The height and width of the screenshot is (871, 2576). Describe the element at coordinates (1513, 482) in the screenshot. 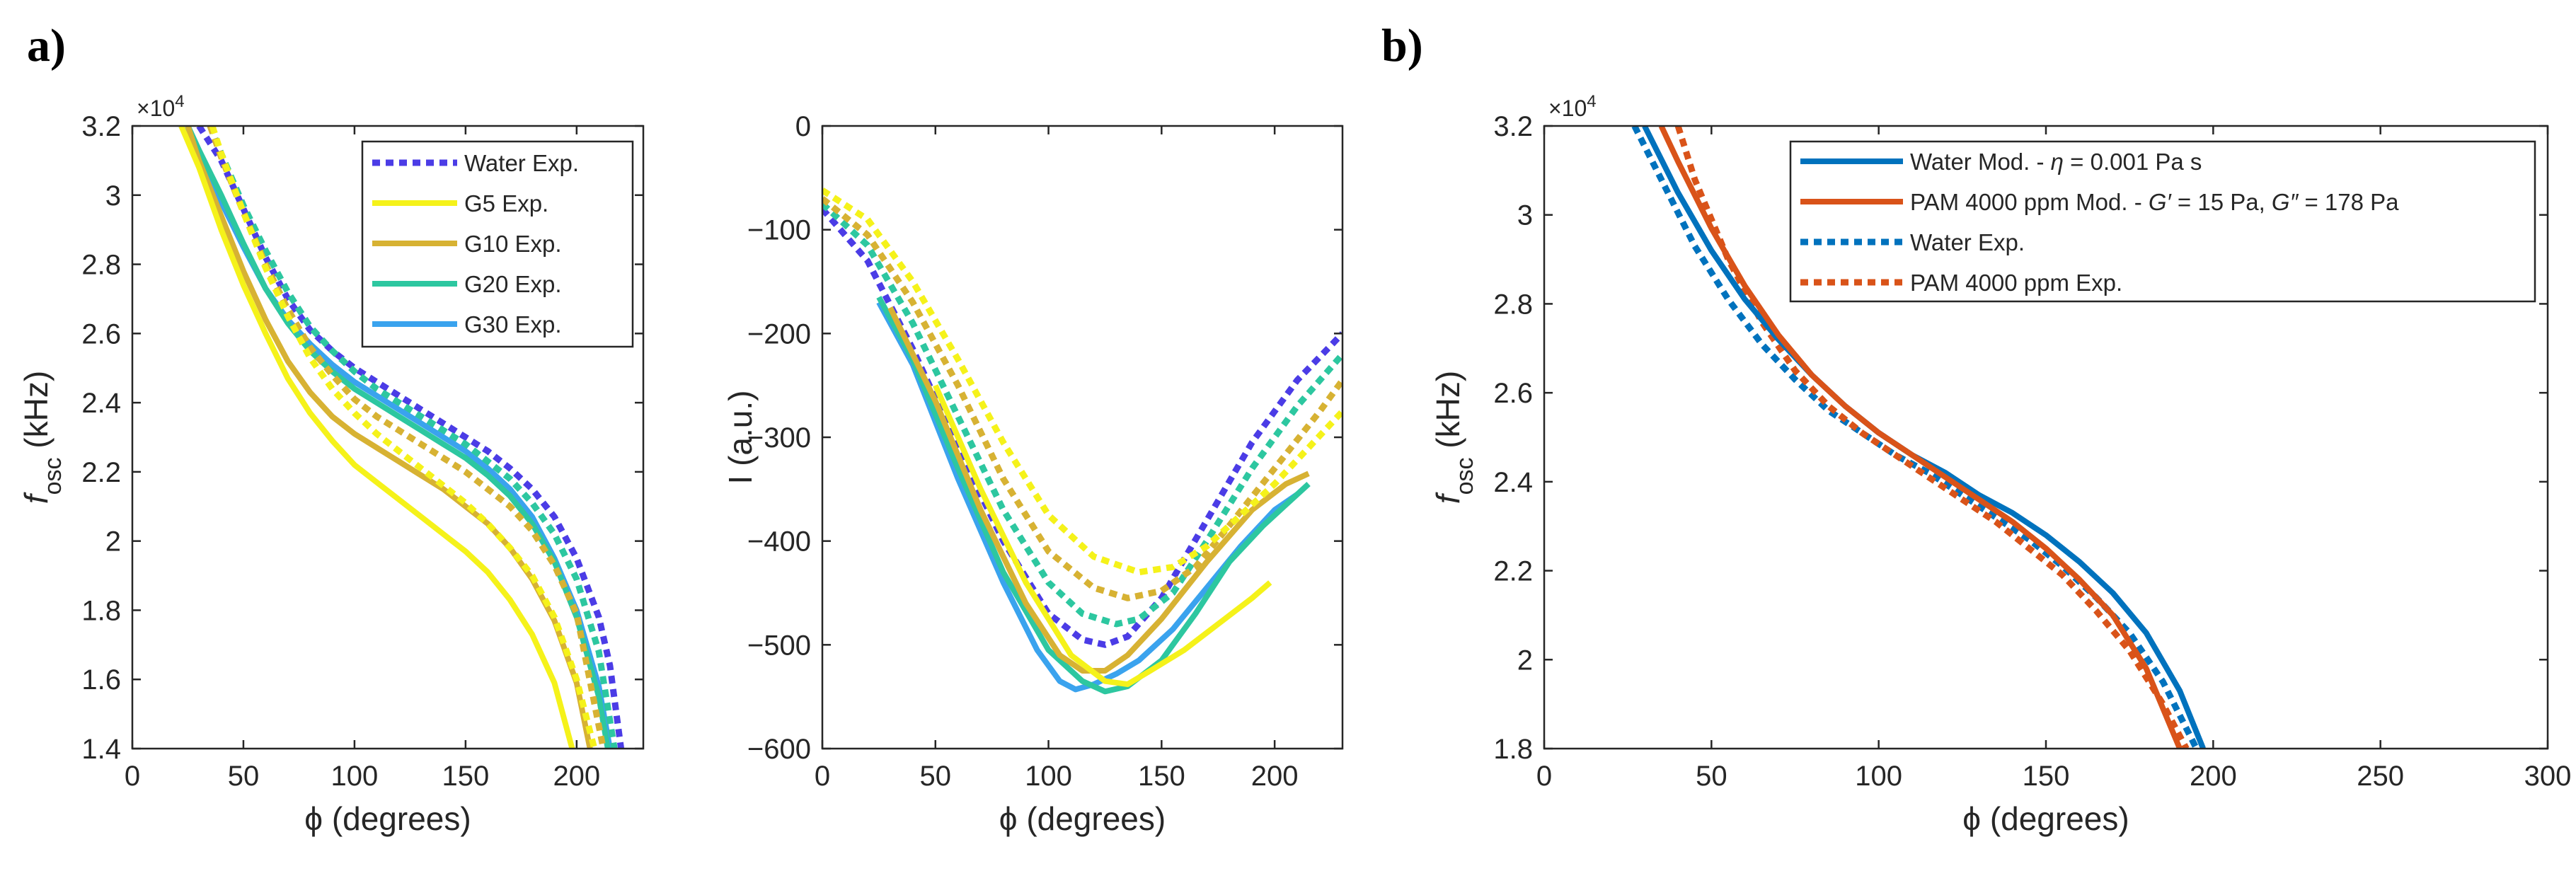

I see `y-tick-label: 2.4` at that location.